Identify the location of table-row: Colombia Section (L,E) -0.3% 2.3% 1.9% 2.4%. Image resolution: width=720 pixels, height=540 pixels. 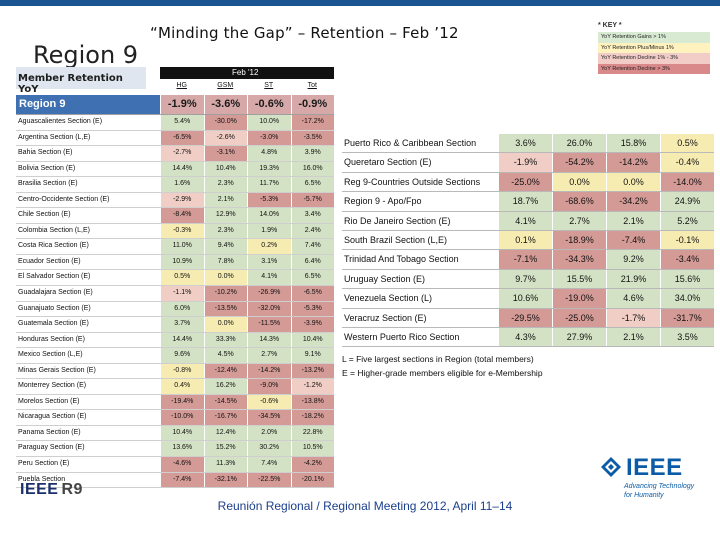
(175, 231).